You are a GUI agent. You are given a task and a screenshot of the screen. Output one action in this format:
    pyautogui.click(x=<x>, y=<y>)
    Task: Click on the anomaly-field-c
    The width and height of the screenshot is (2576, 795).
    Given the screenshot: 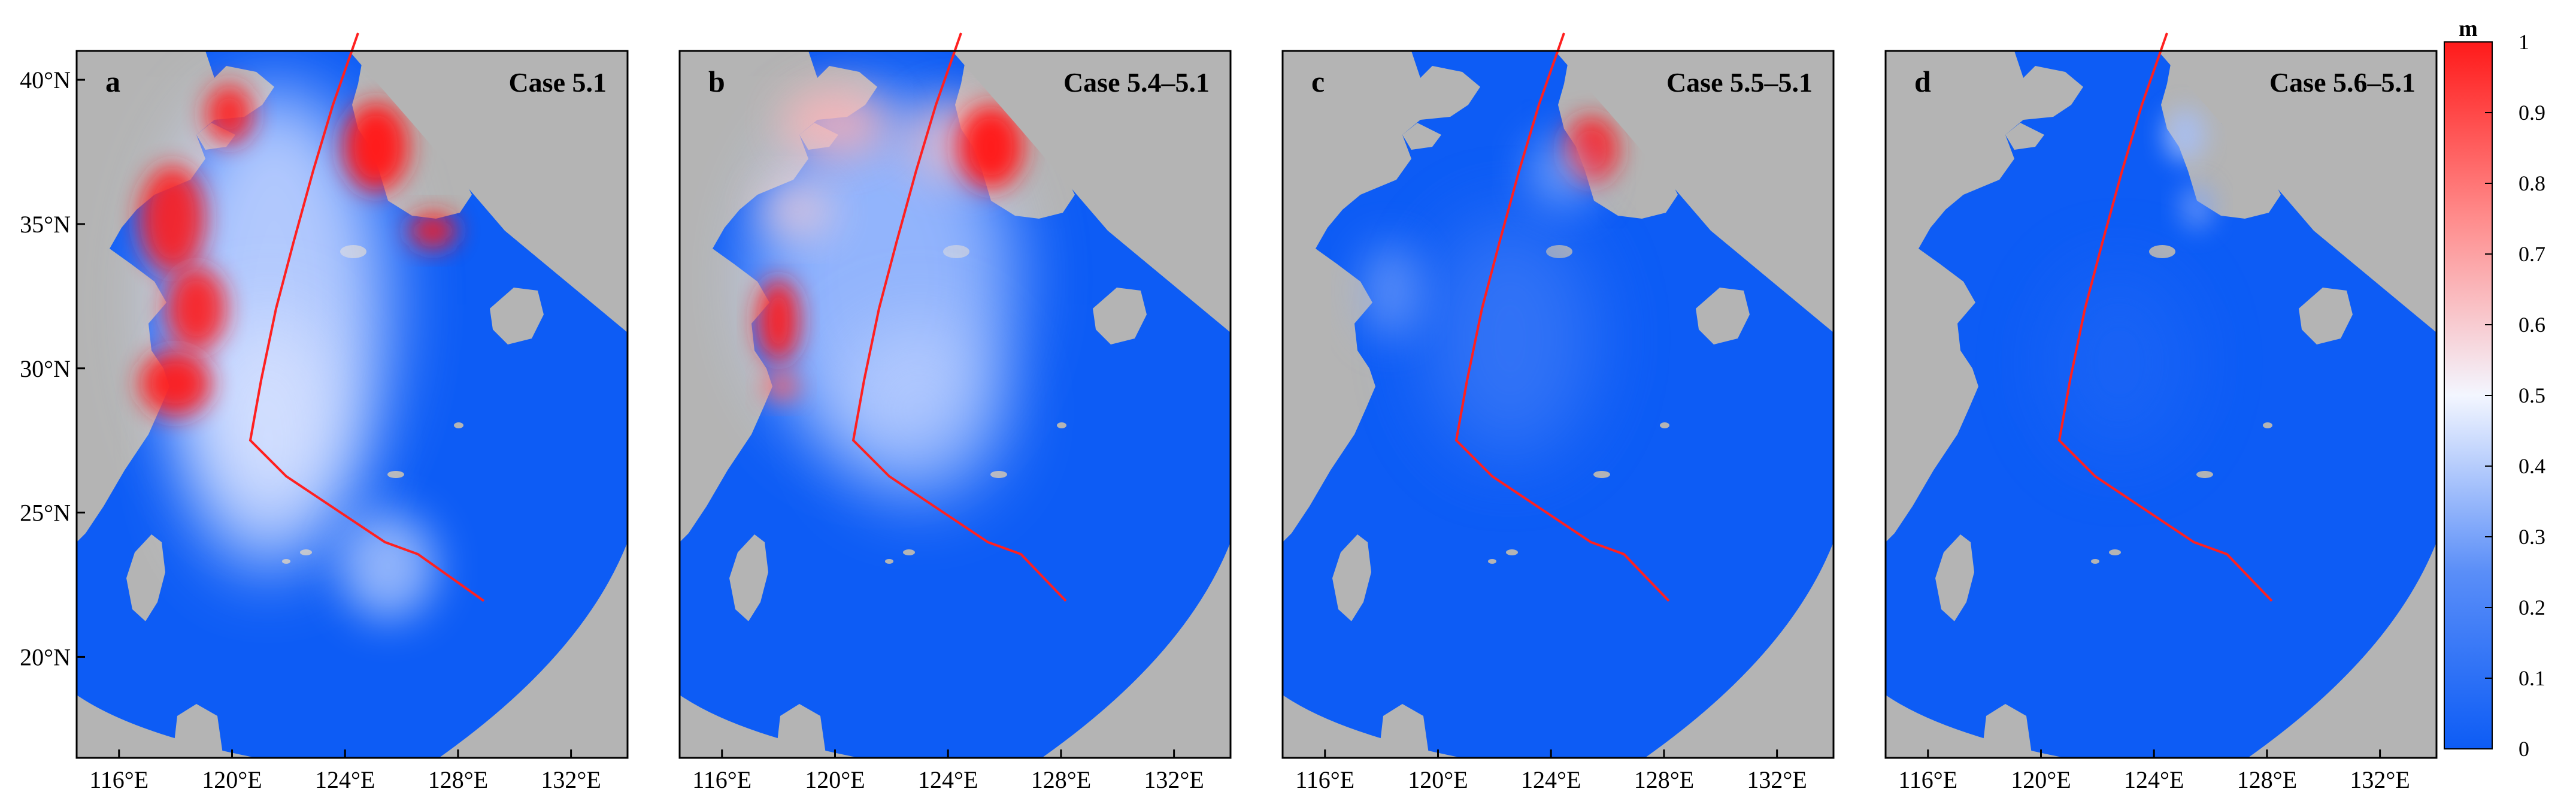 What is the action you would take?
    pyautogui.click(x=1489, y=287)
    